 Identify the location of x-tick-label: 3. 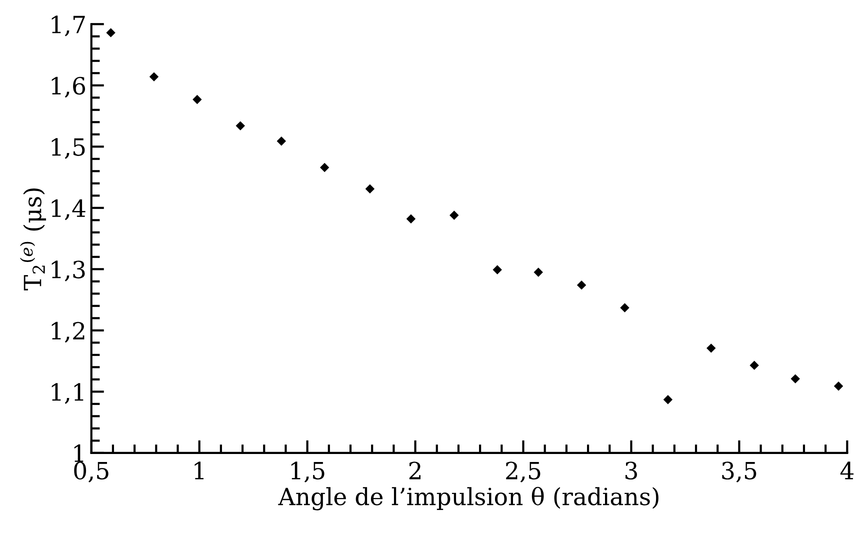
(631, 471).